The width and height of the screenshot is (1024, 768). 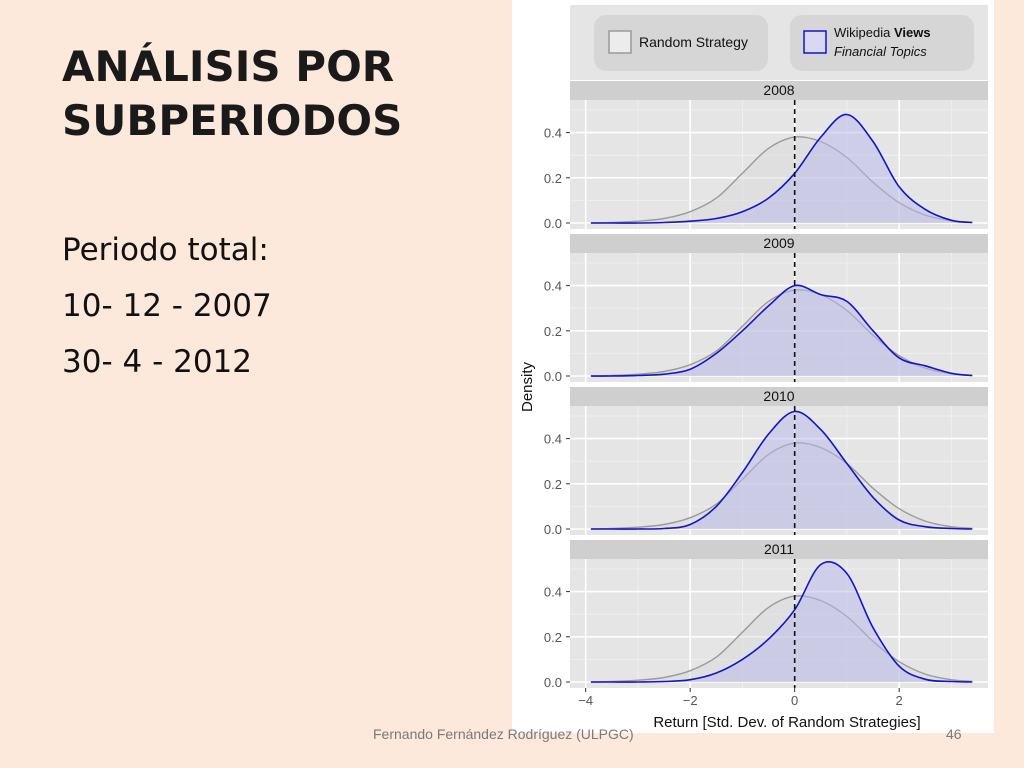 I want to click on x-axis: −4 −2 0 2, so click(x=740, y=698).